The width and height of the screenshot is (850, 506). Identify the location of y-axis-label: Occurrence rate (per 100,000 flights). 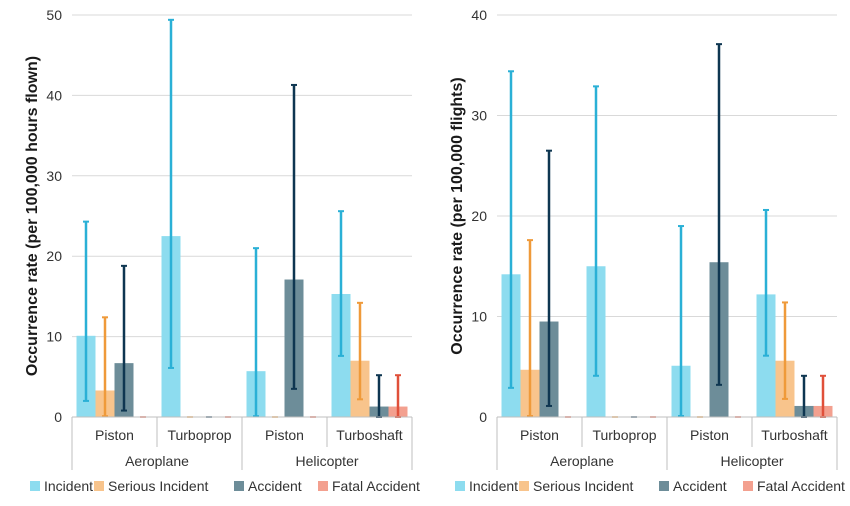
(457, 215).